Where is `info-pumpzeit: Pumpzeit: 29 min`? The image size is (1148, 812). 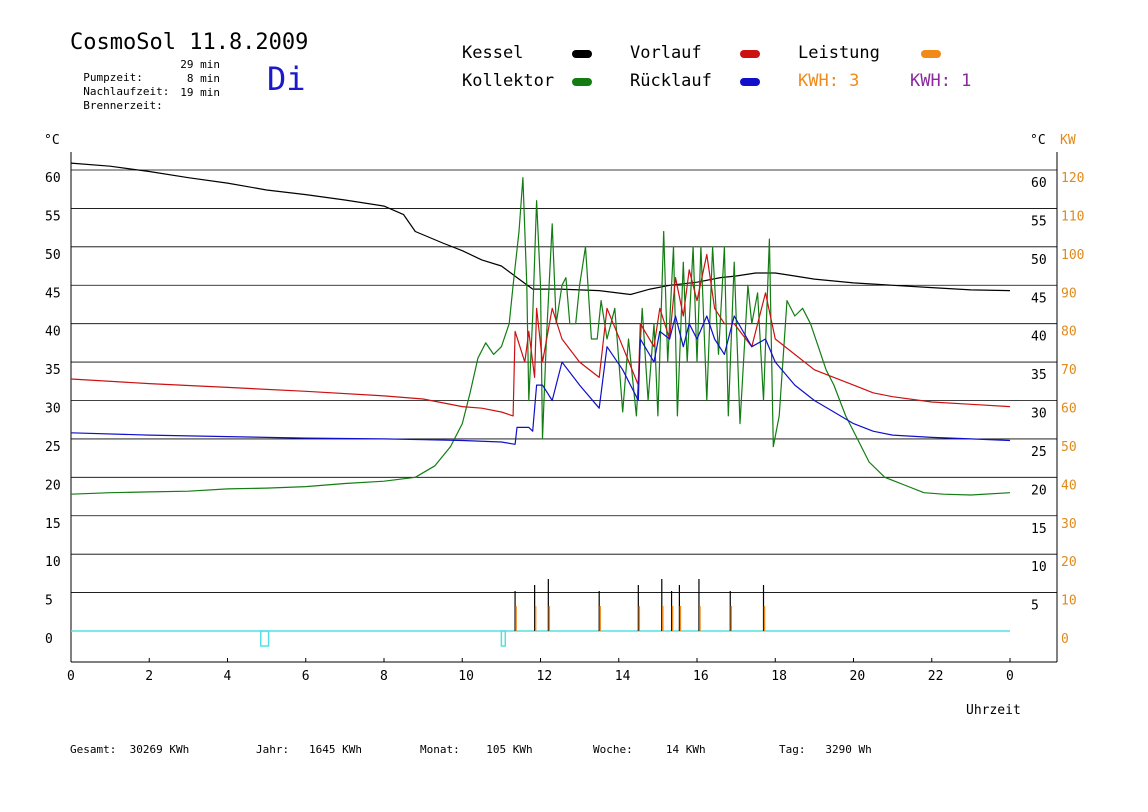
info-pumpzeit: Pumpzeit: 29 min is located at coordinates (145, 71).